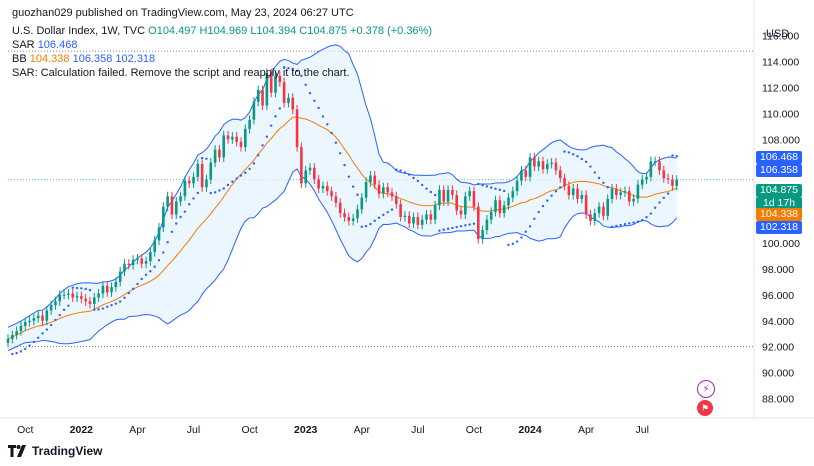  What do you see at coordinates (55, 451) in the screenshot?
I see `tradingview-brand: TradingView` at bounding box center [55, 451].